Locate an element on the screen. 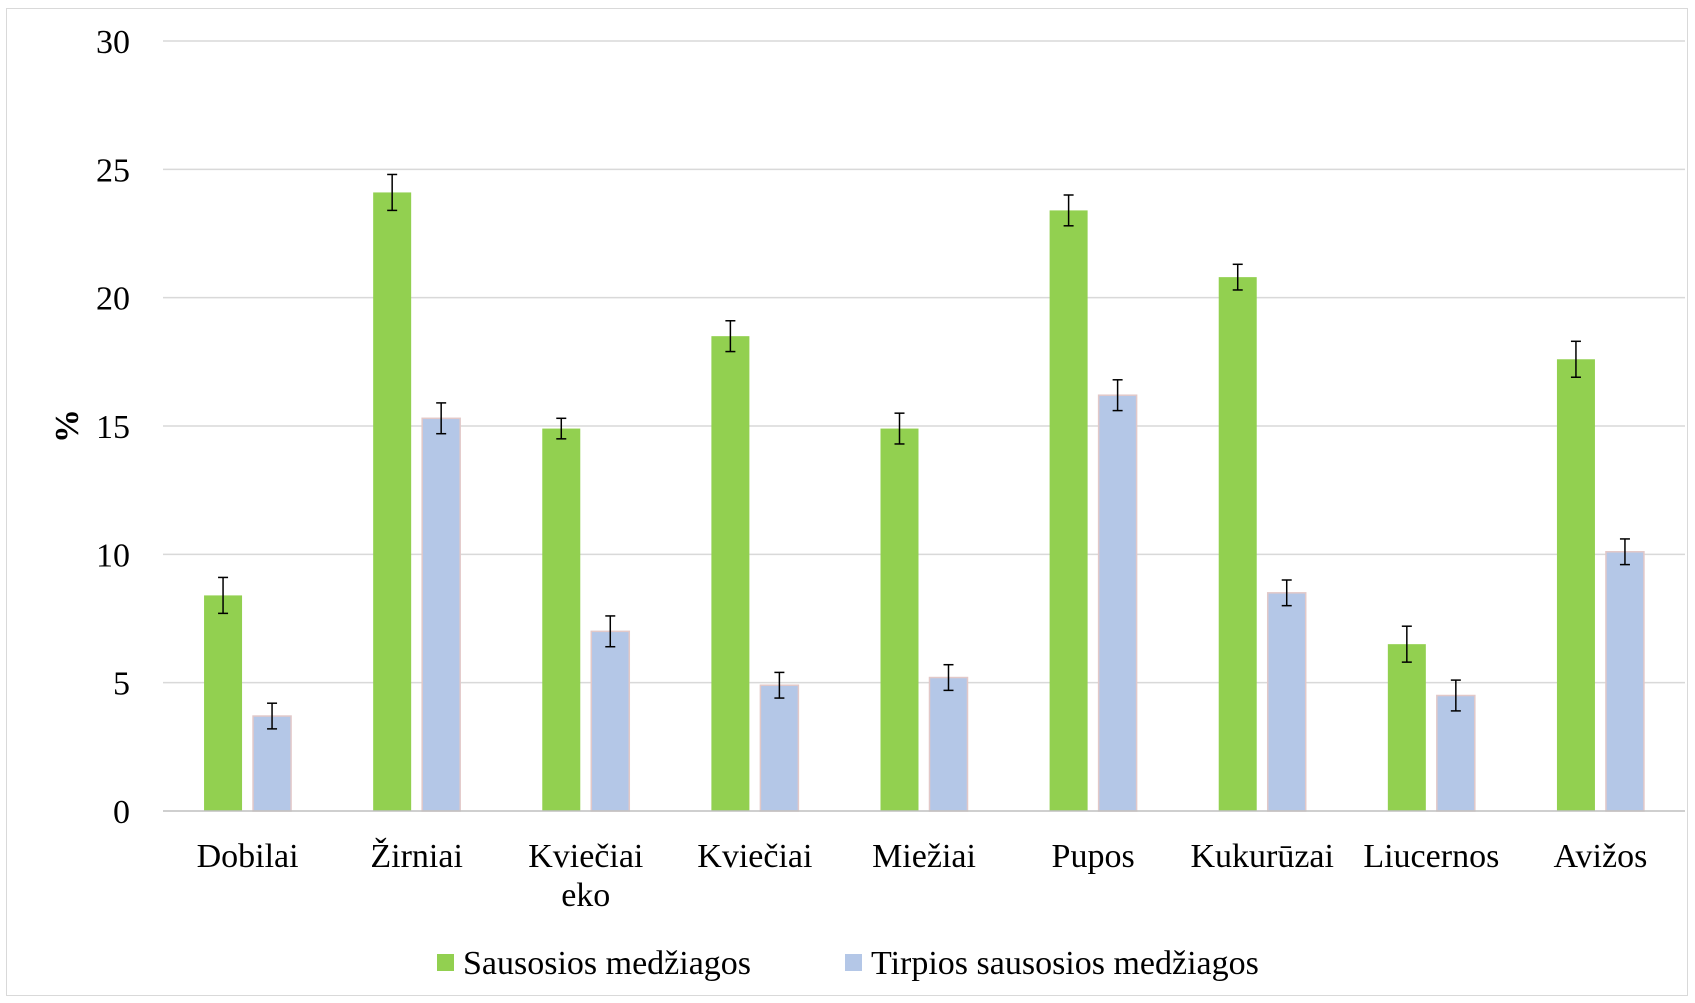 The width and height of the screenshot is (1695, 1003). y-axis-label: % is located at coordinates (67, 426).